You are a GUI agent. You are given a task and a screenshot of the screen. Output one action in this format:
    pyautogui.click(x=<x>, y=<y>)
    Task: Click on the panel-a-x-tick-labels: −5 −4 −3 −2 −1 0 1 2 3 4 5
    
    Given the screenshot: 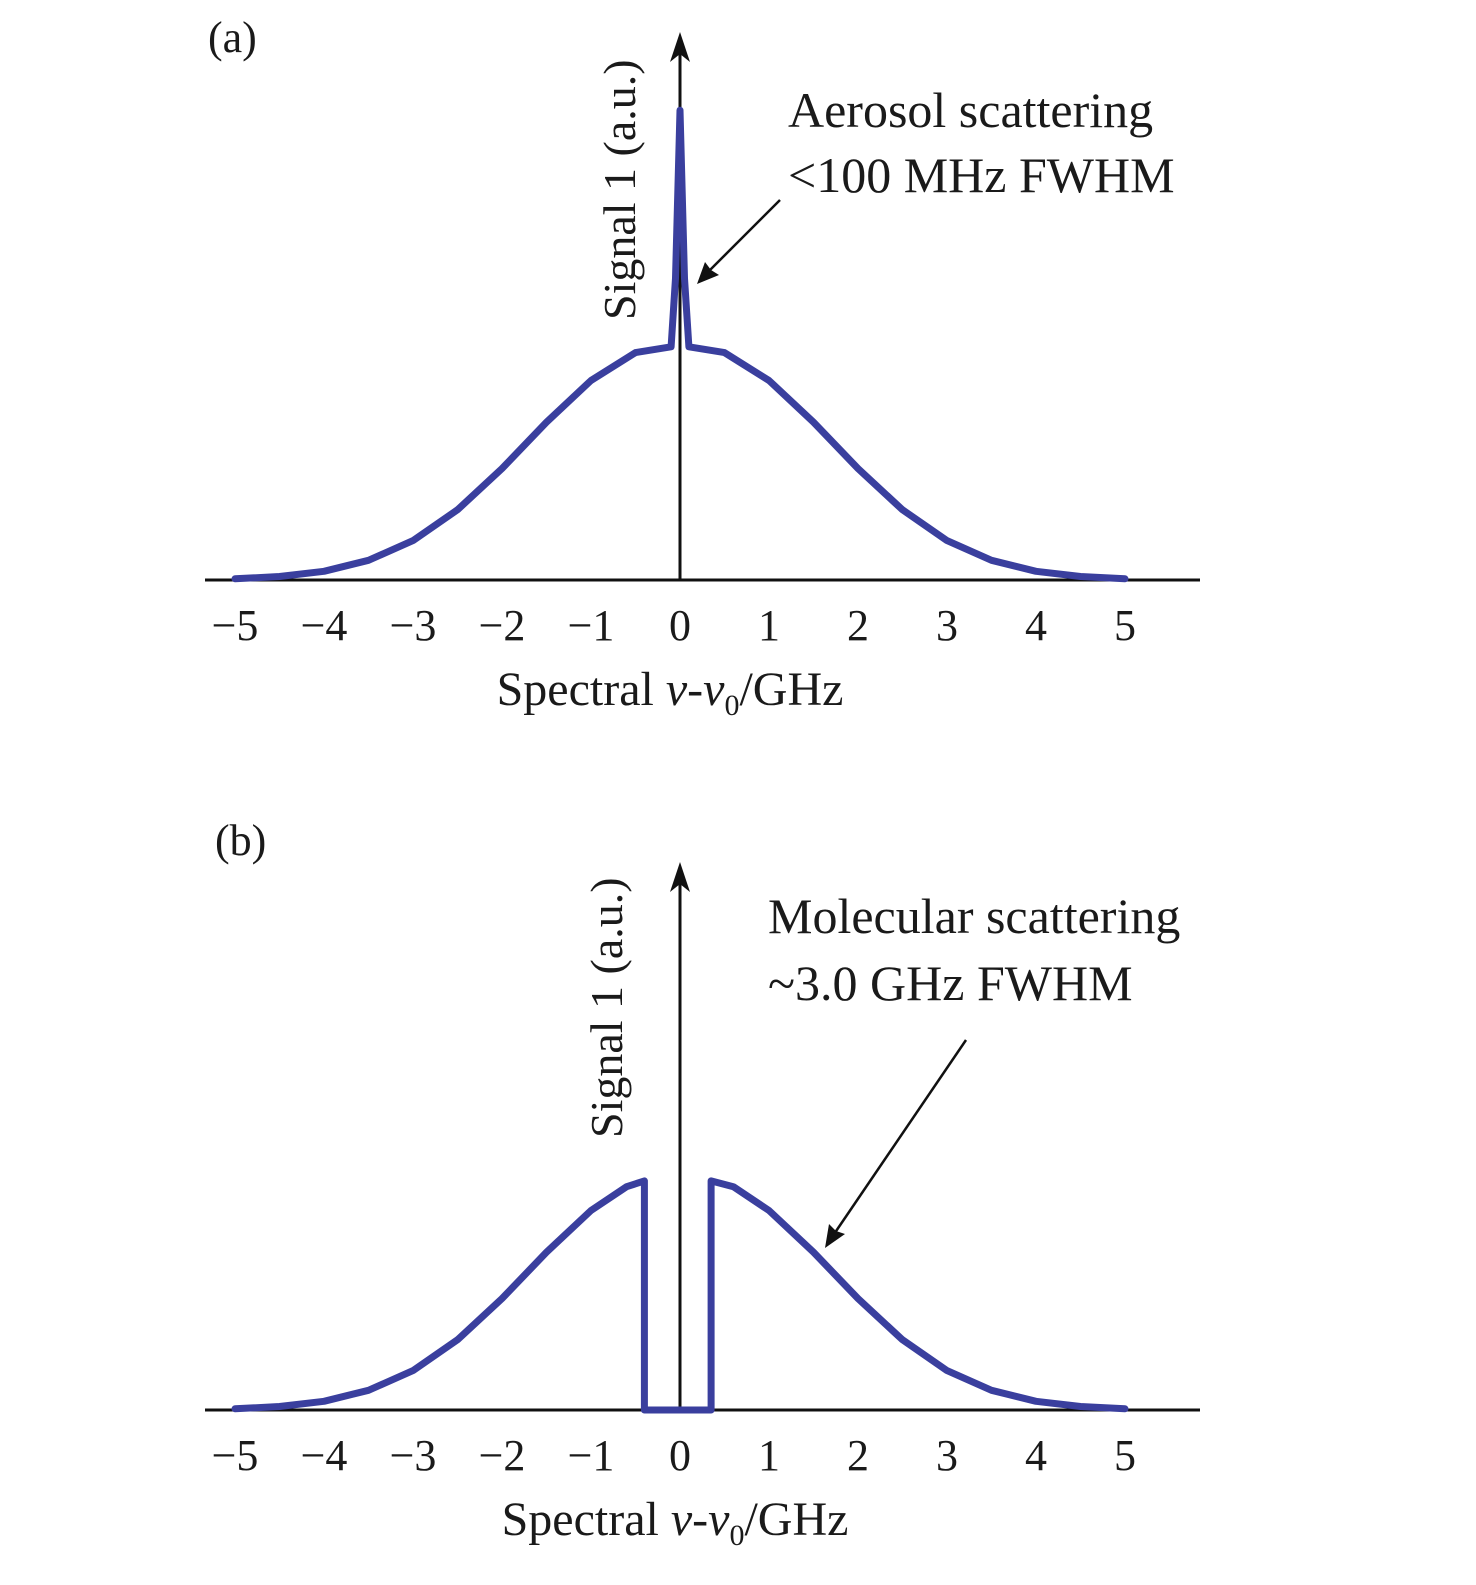 What is the action you would take?
    pyautogui.click(x=674, y=625)
    